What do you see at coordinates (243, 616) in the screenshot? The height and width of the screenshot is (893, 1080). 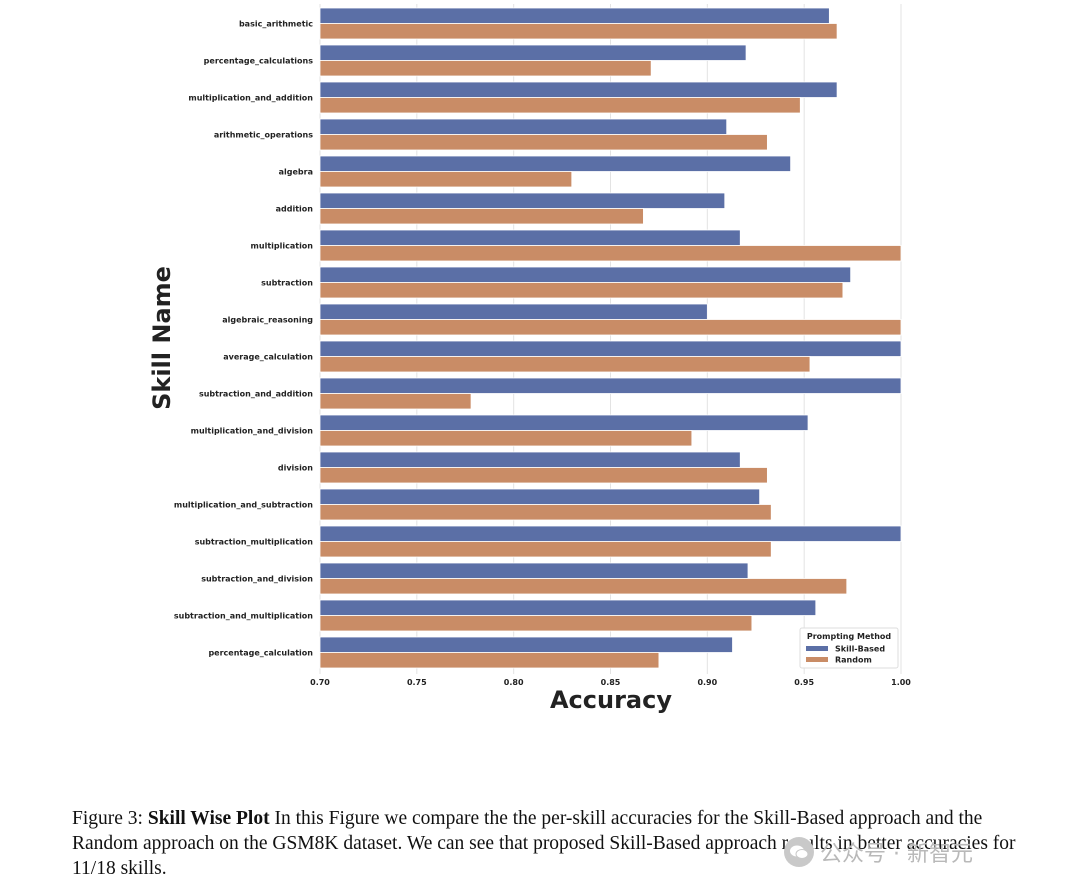 I see `category-label: subtraction_and_multiplication` at bounding box center [243, 616].